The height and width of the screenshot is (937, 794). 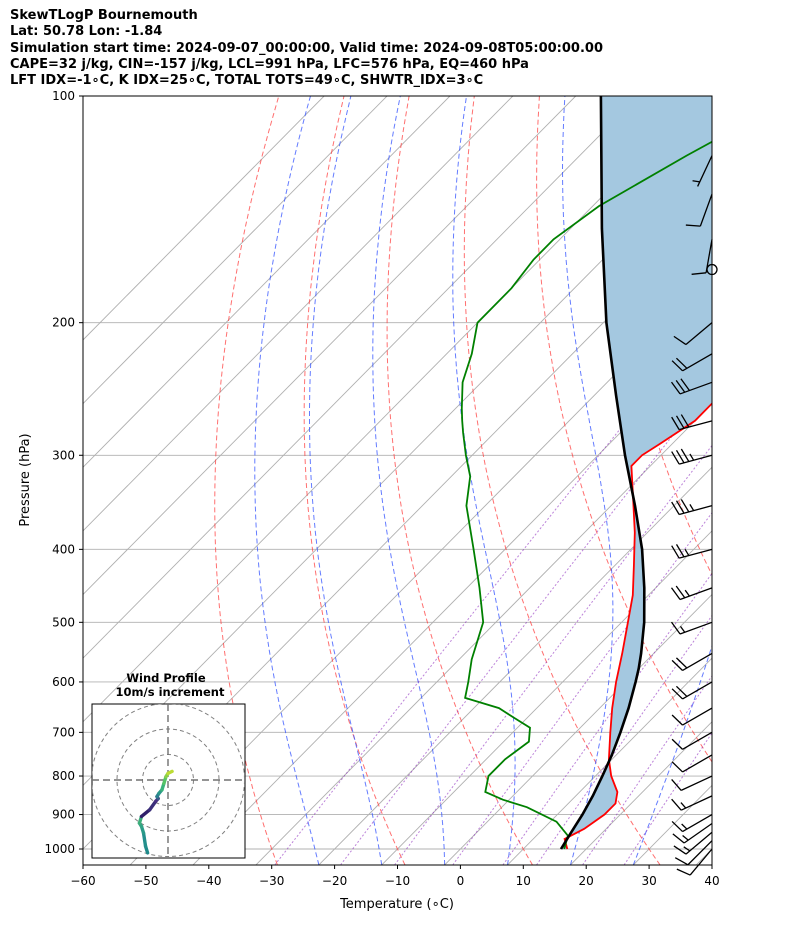 What do you see at coordinates (63, 323) in the screenshot?
I see `y-tick-label: 200` at bounding box center [63, 323].